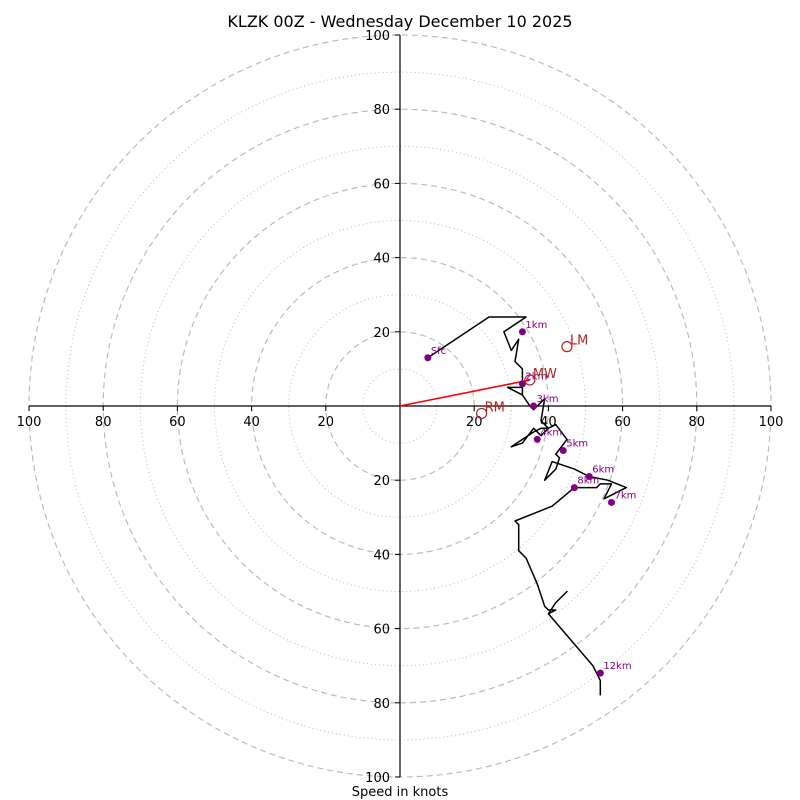 This screenshot has height=800, width=800. What do you see at coordinates (579, 341) in the screenshot?
I see `storm-motion-label: LM` at bounding box center [579, 341].